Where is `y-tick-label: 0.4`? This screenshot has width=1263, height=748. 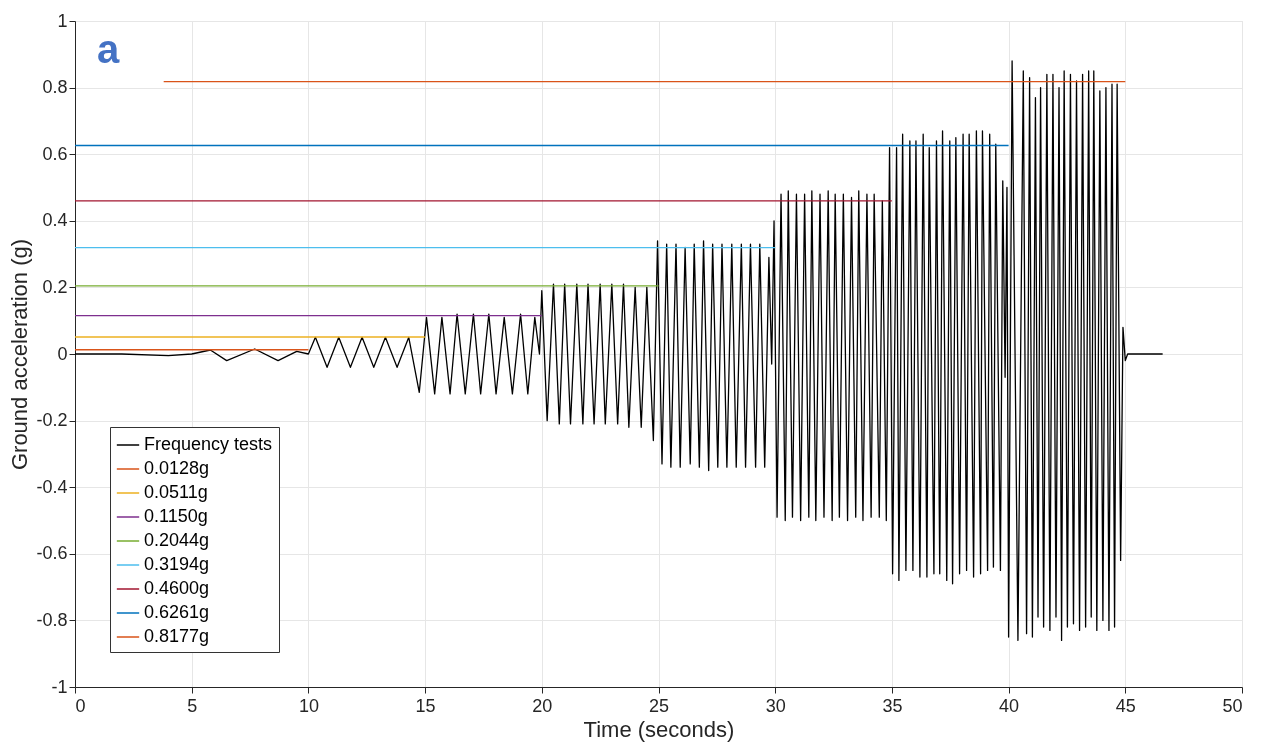 y-tick-label: 0.4 is located at coordinates (55, 220).